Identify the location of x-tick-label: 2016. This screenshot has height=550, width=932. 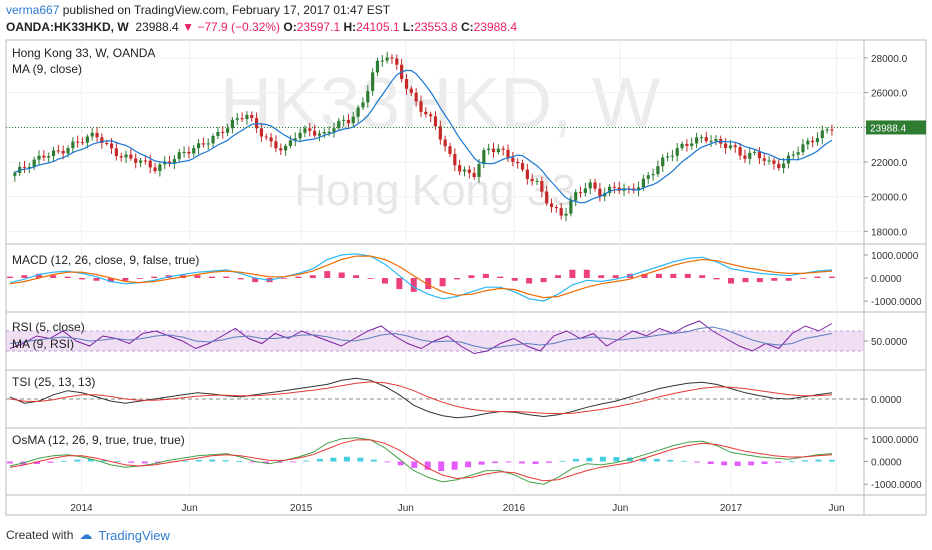
(514, 508).